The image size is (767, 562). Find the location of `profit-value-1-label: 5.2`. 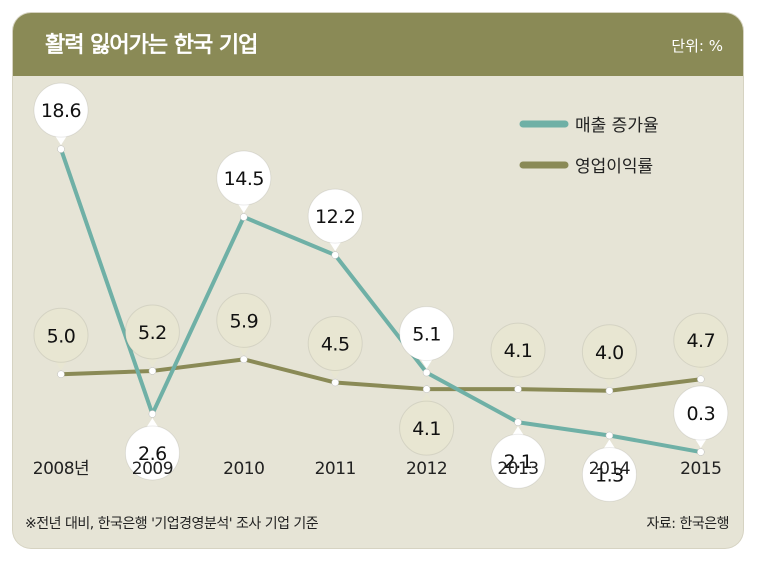

profit-value-1-label: 5.2 is located at coordinates (152, 333).